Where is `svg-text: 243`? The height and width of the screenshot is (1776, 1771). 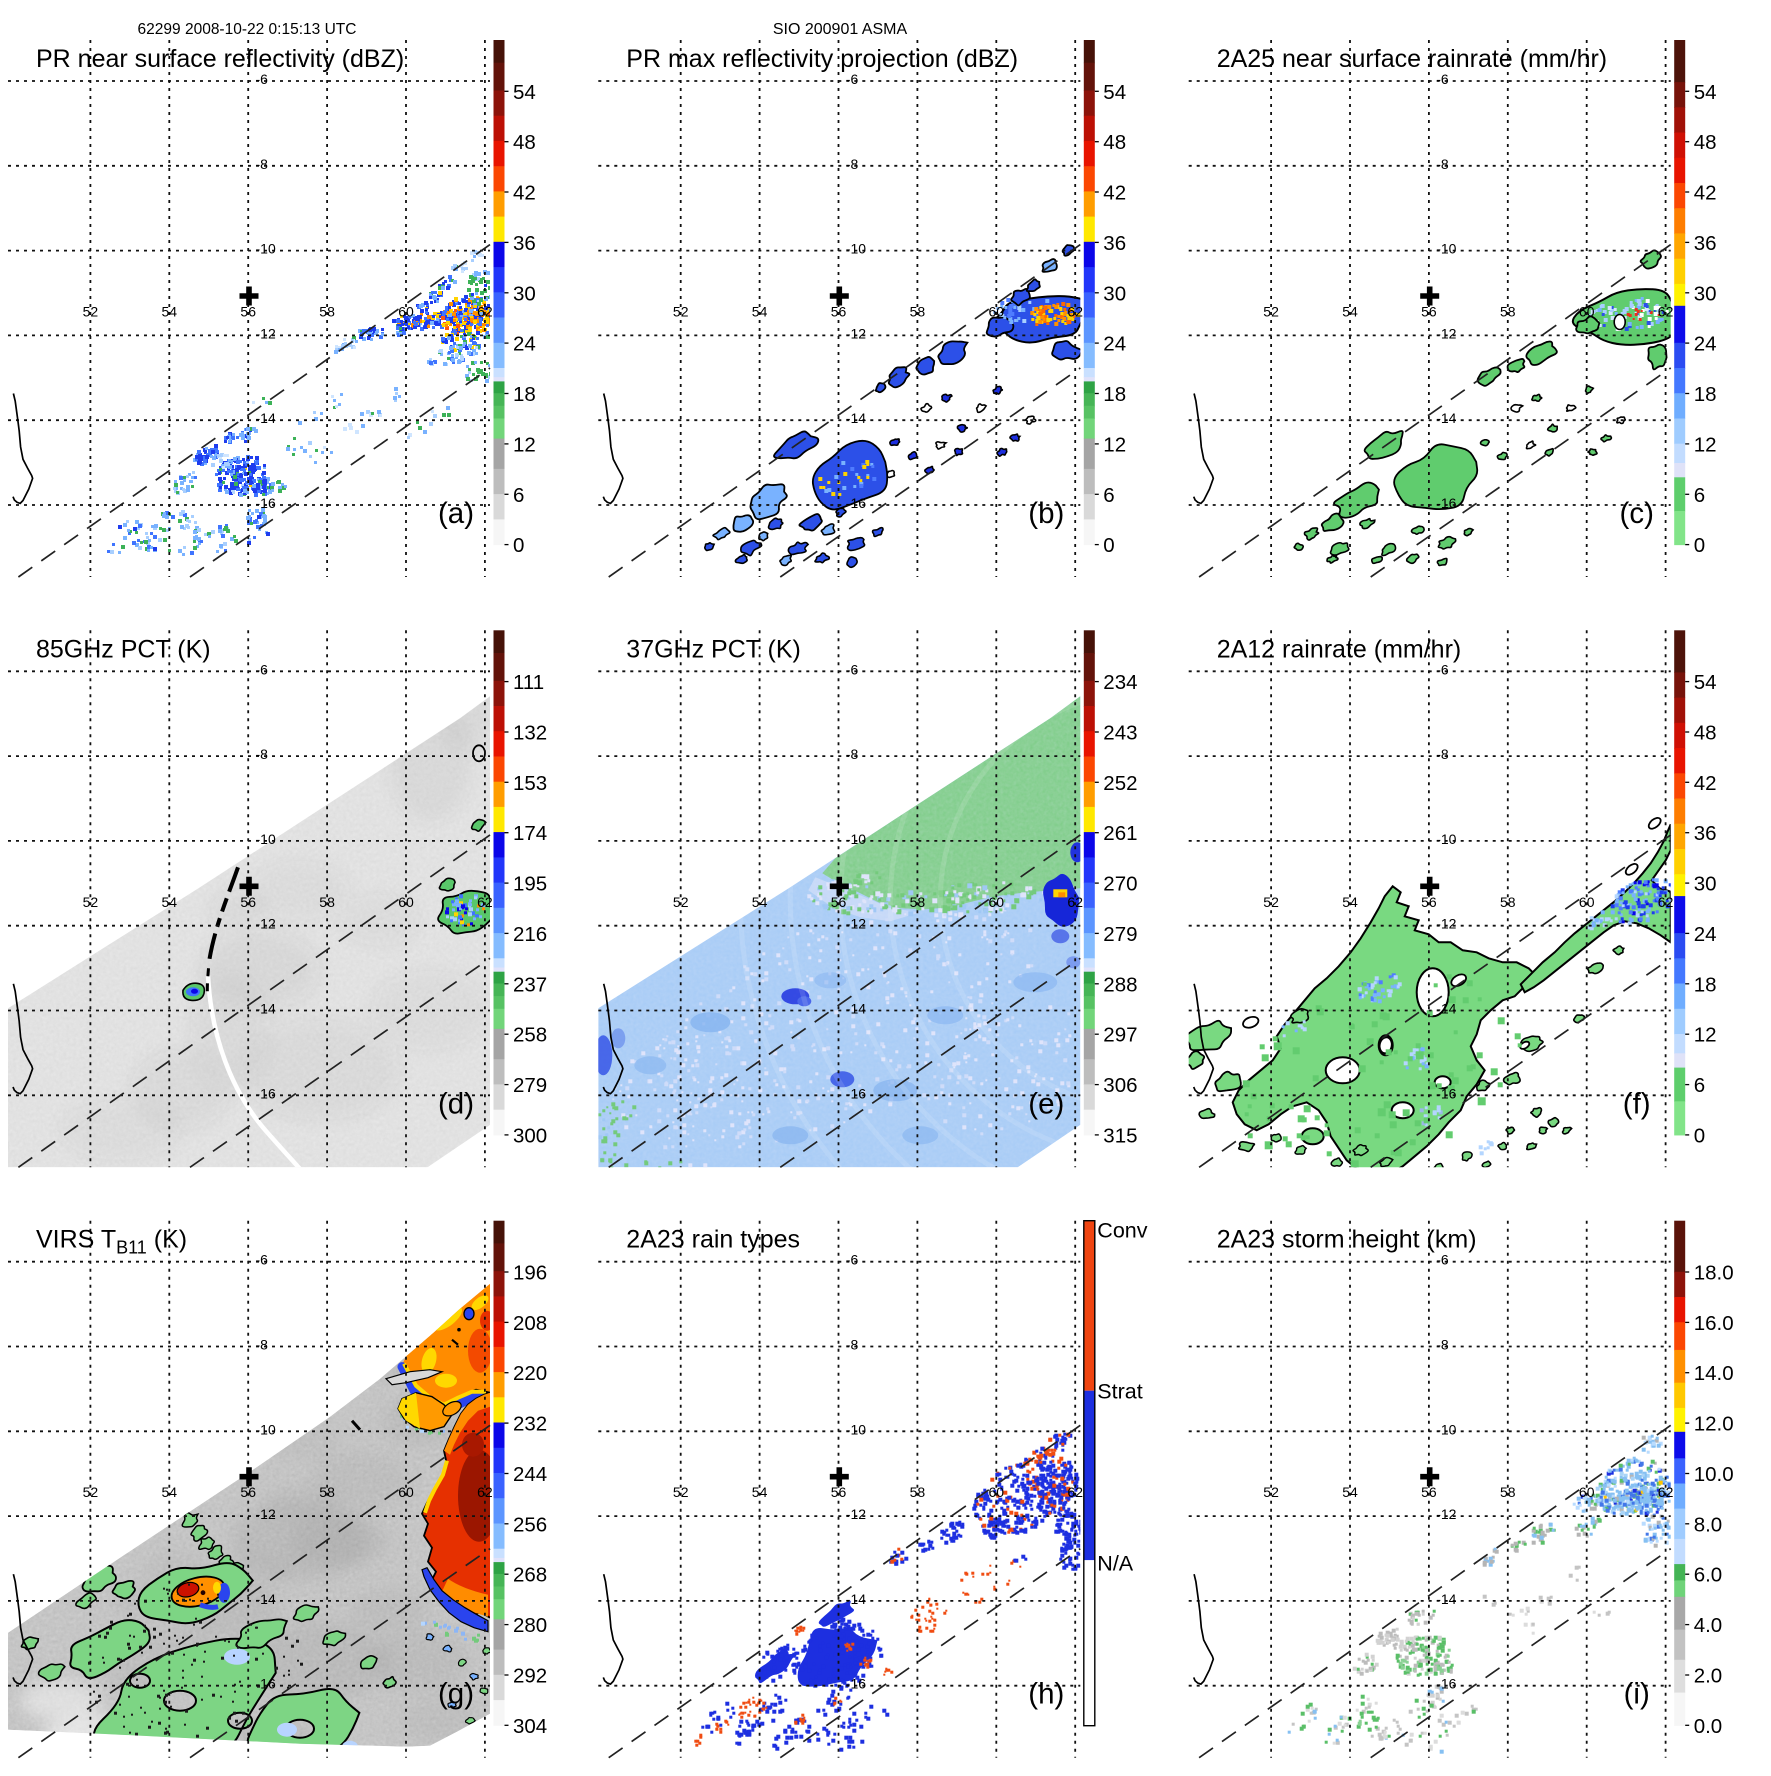 svg-text: 243 is located at coordinates (1120, 733).